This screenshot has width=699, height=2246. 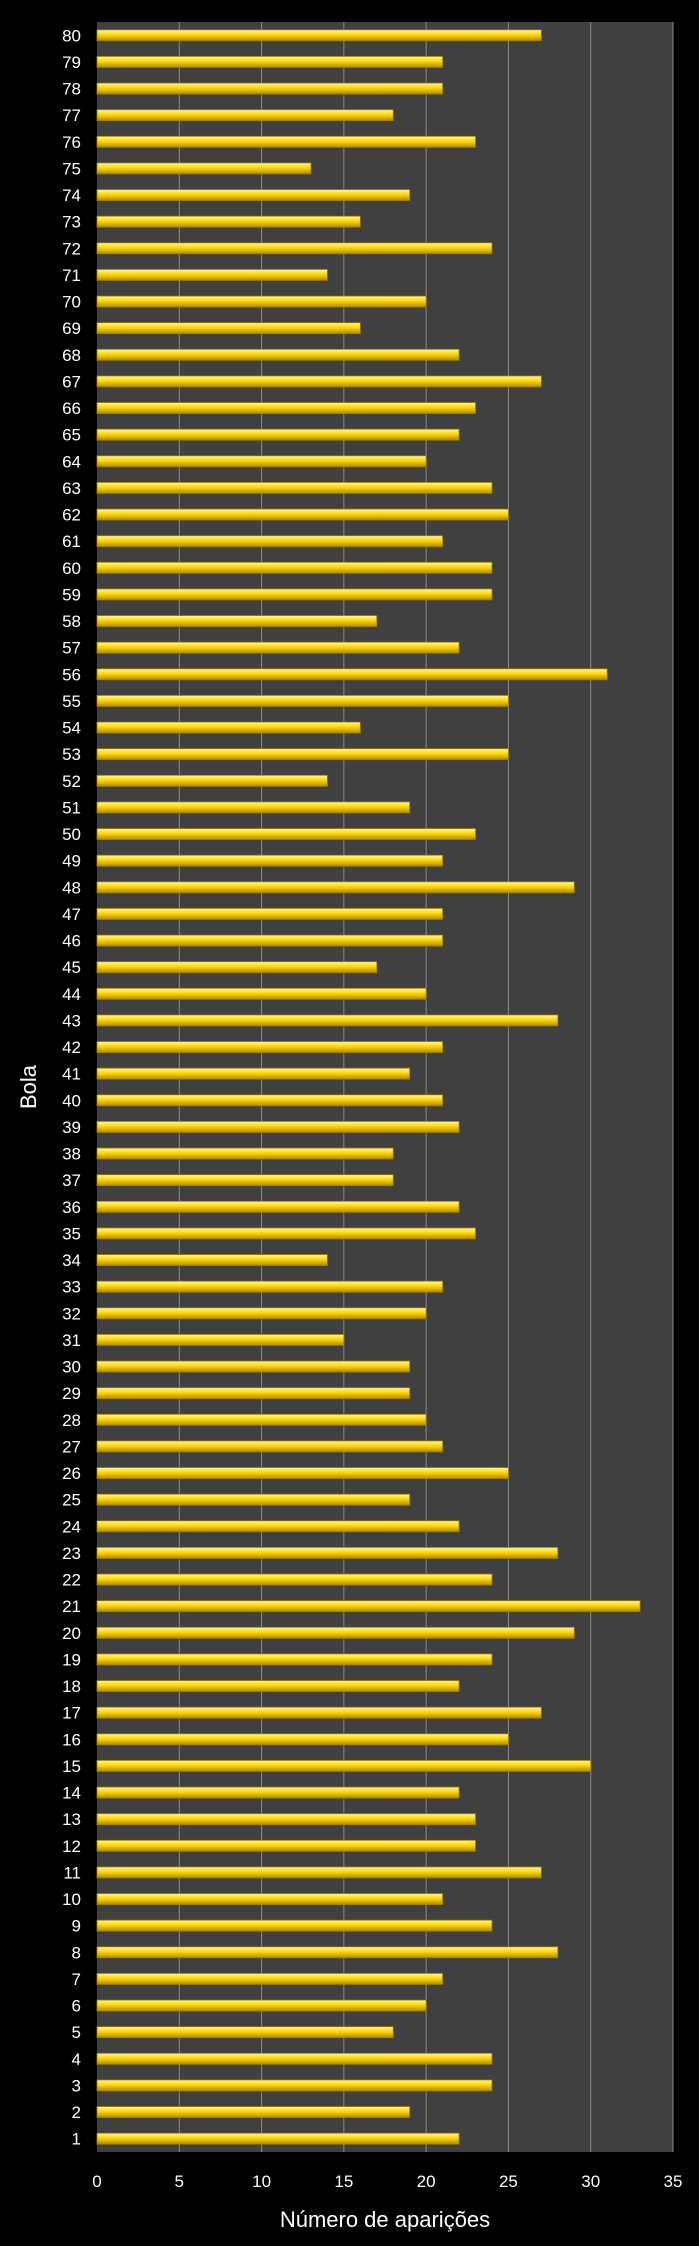 What do you see at coordinates (71, 1367) in the screenshot?
I see `y-tick-label-30: 30` at bounding box center [71, 1367].